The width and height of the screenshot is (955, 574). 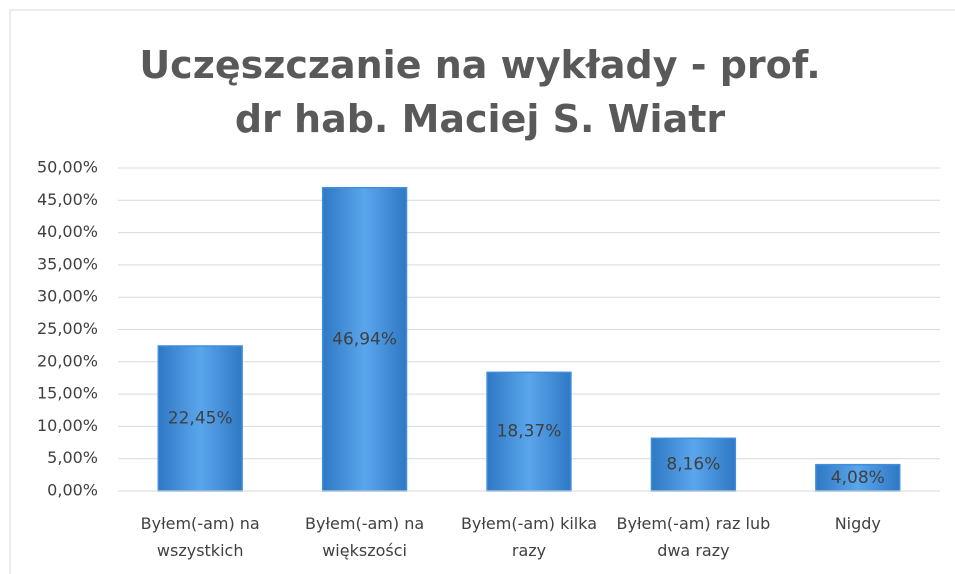 I want to click on data-label: 22,45%, so click(x=200, y=418).